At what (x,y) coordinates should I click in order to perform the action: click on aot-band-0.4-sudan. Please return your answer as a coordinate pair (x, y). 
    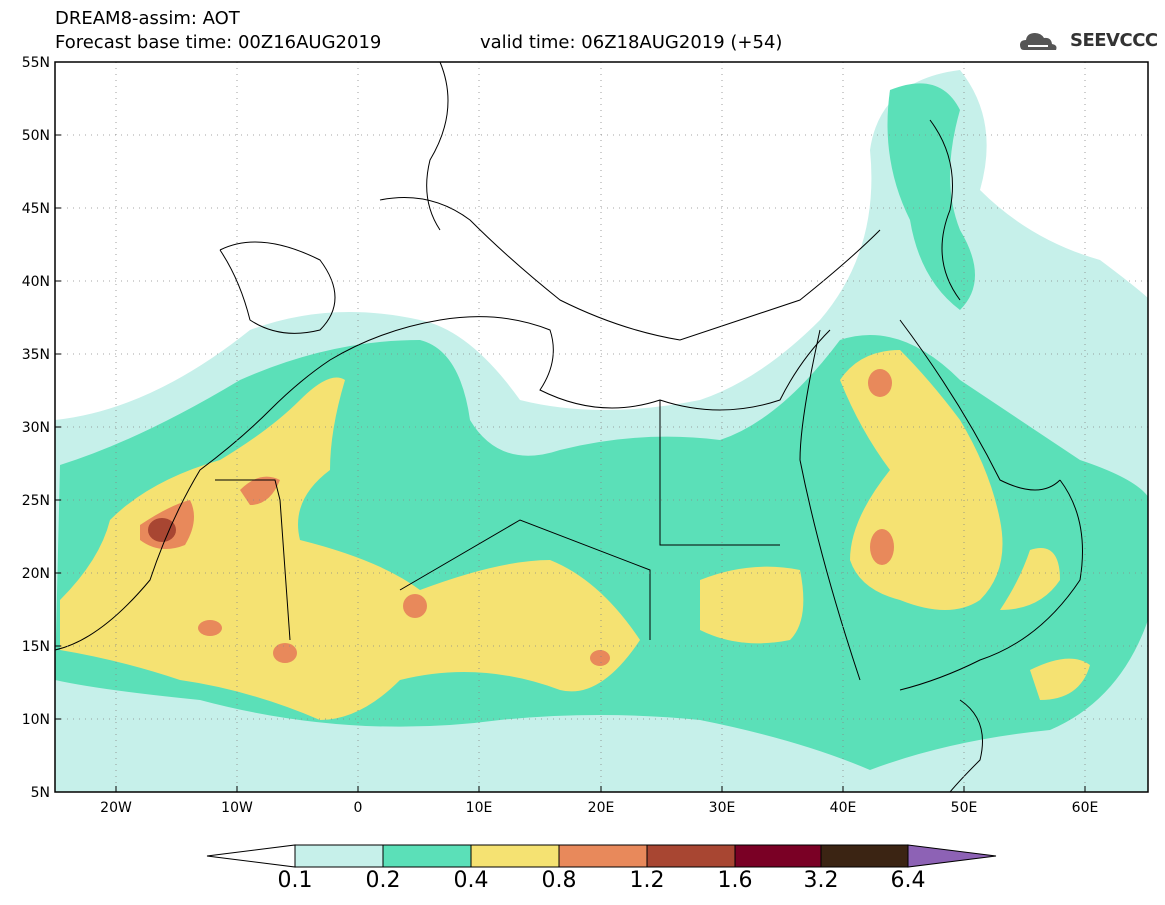
    Looking at the image, I should click on (752, 605).